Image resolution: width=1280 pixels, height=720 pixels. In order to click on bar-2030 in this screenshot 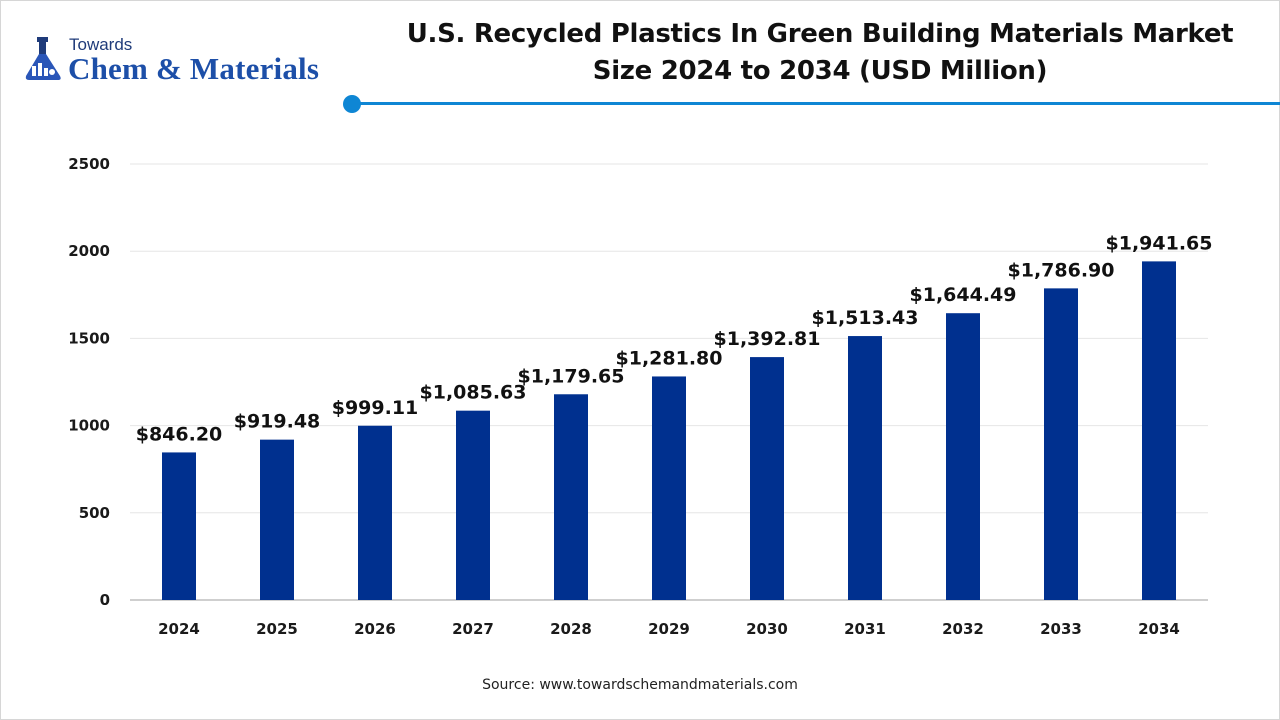, I will do `click(767, 478)`.